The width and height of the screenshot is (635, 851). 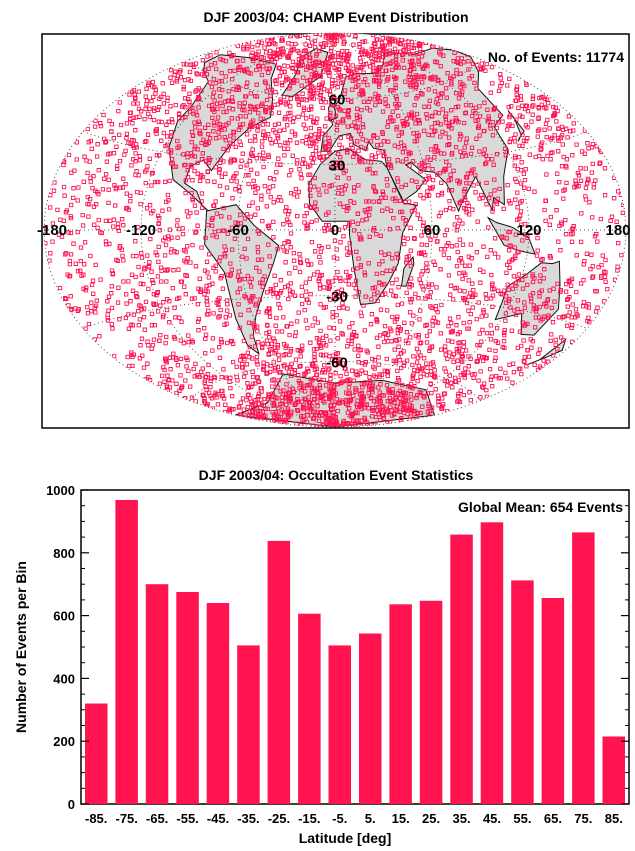 What do you see at coordinates (64, 741) in the screenshot?
I see `y-tick-label: 200` at bounding box center [64, 741].